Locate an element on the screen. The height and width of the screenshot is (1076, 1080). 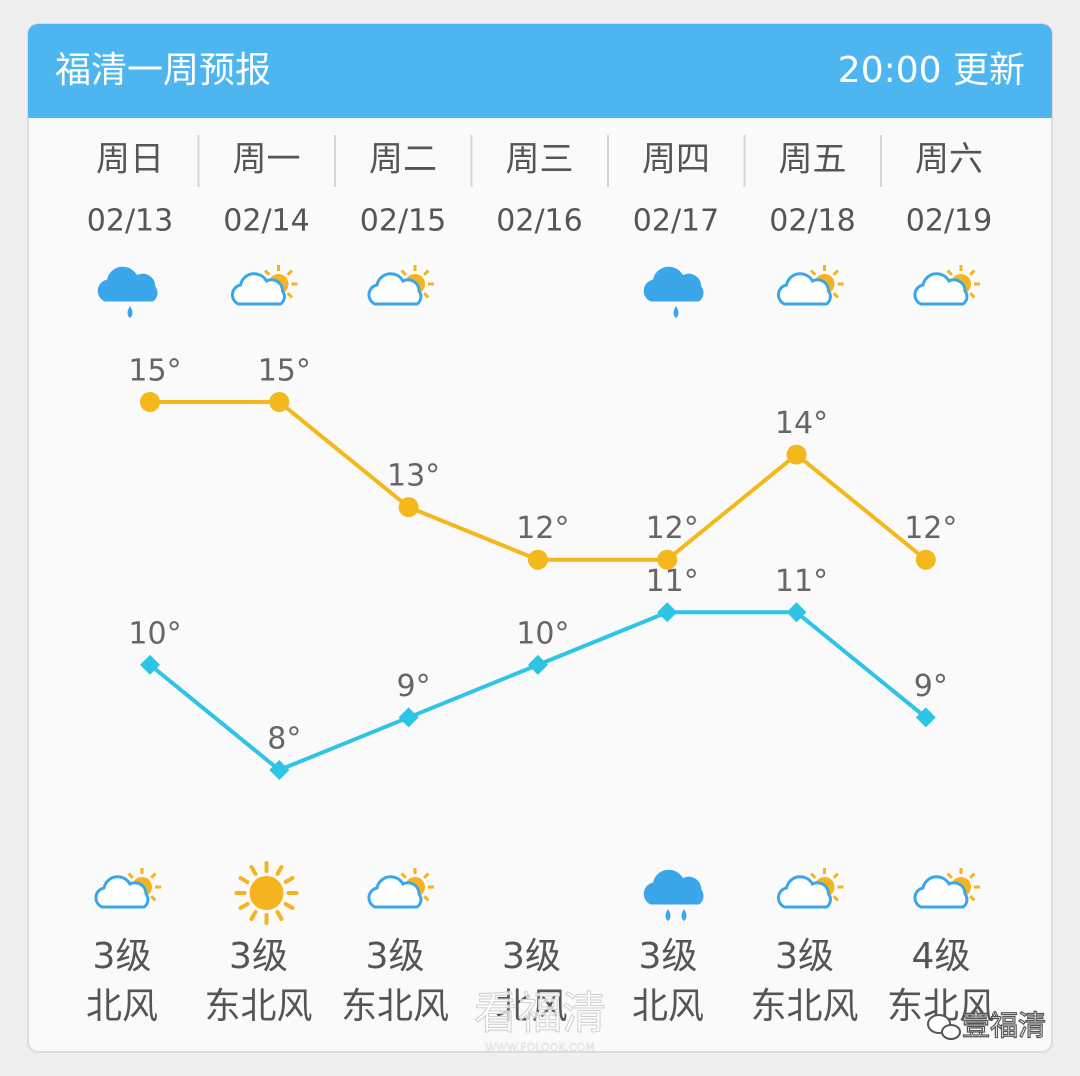
weekday: 周五 is located at coordinates (813, 160).